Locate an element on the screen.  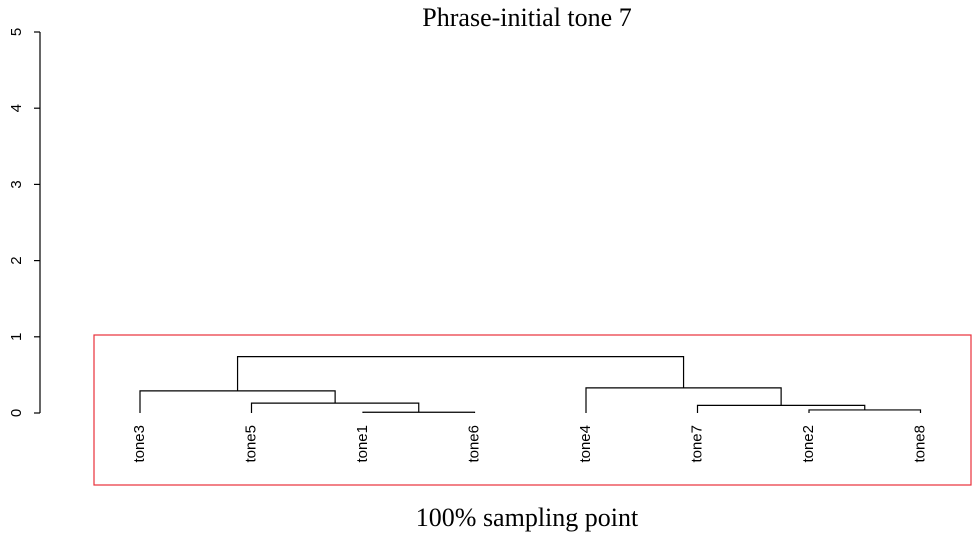
leaf-label-tone5: tone5 is located at coordinates (250, 444).